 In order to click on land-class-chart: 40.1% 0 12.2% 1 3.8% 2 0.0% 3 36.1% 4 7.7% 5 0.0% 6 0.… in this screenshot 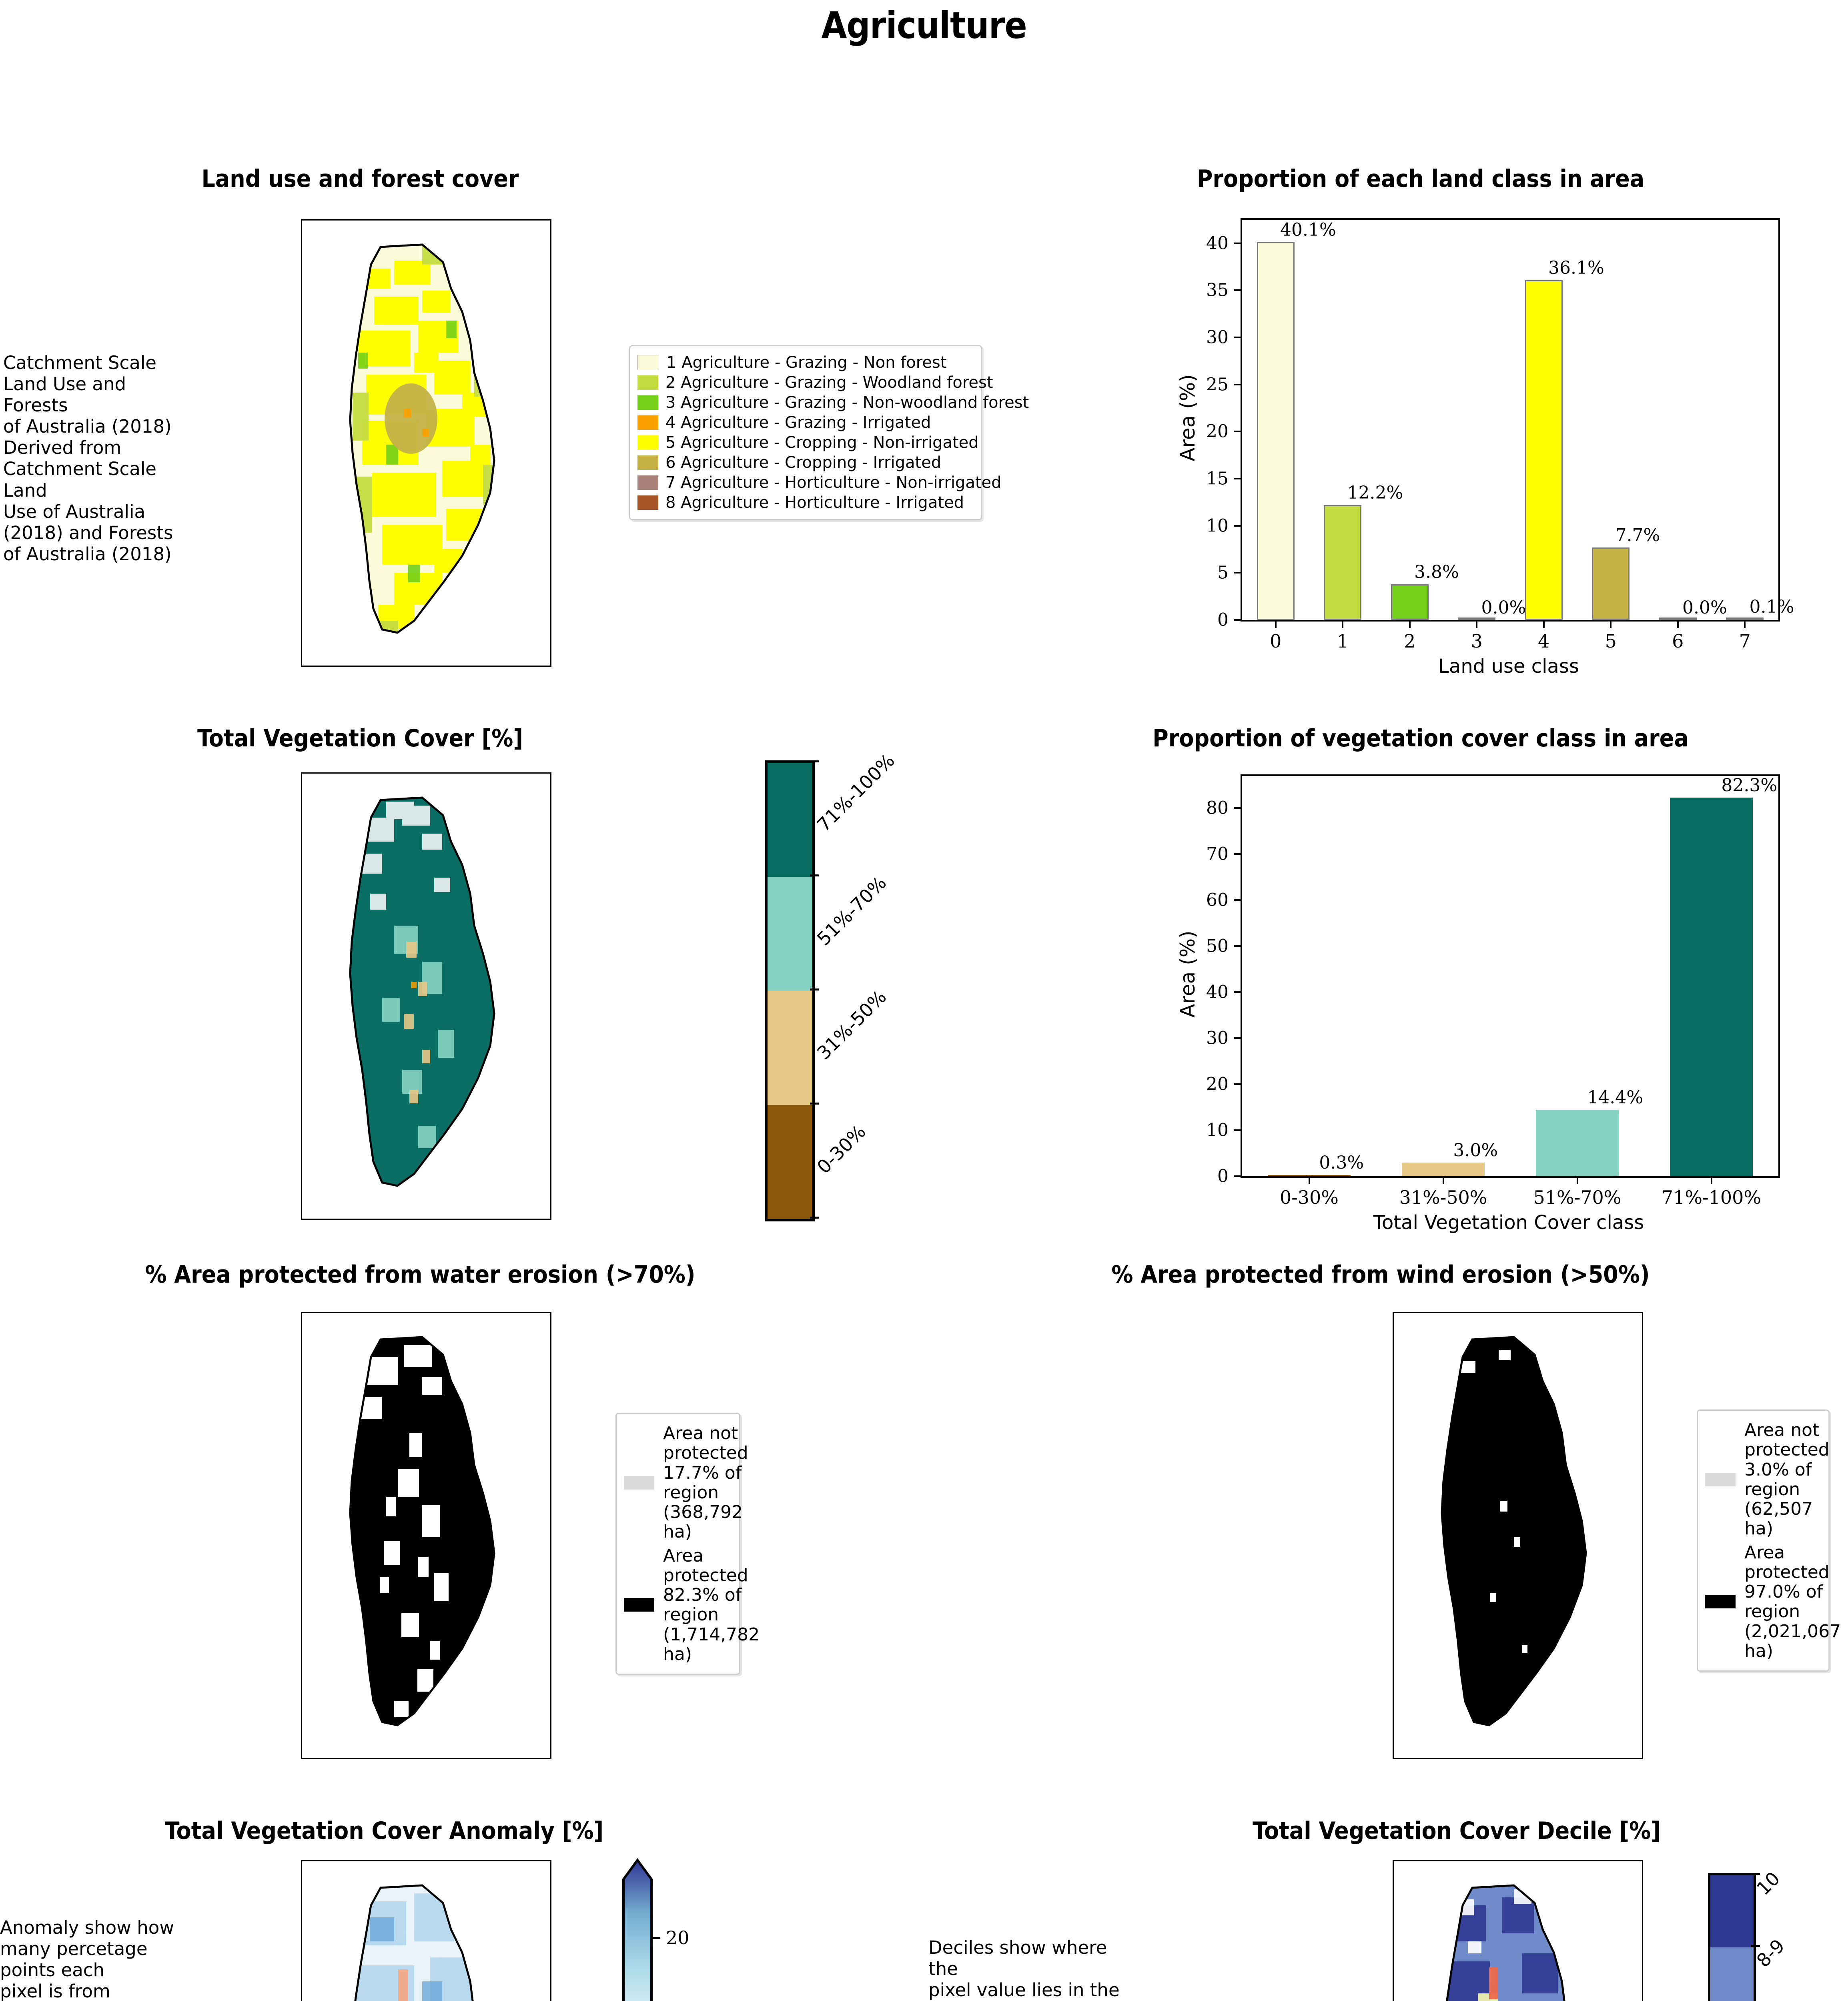, I will do `click(1485, 448)`.